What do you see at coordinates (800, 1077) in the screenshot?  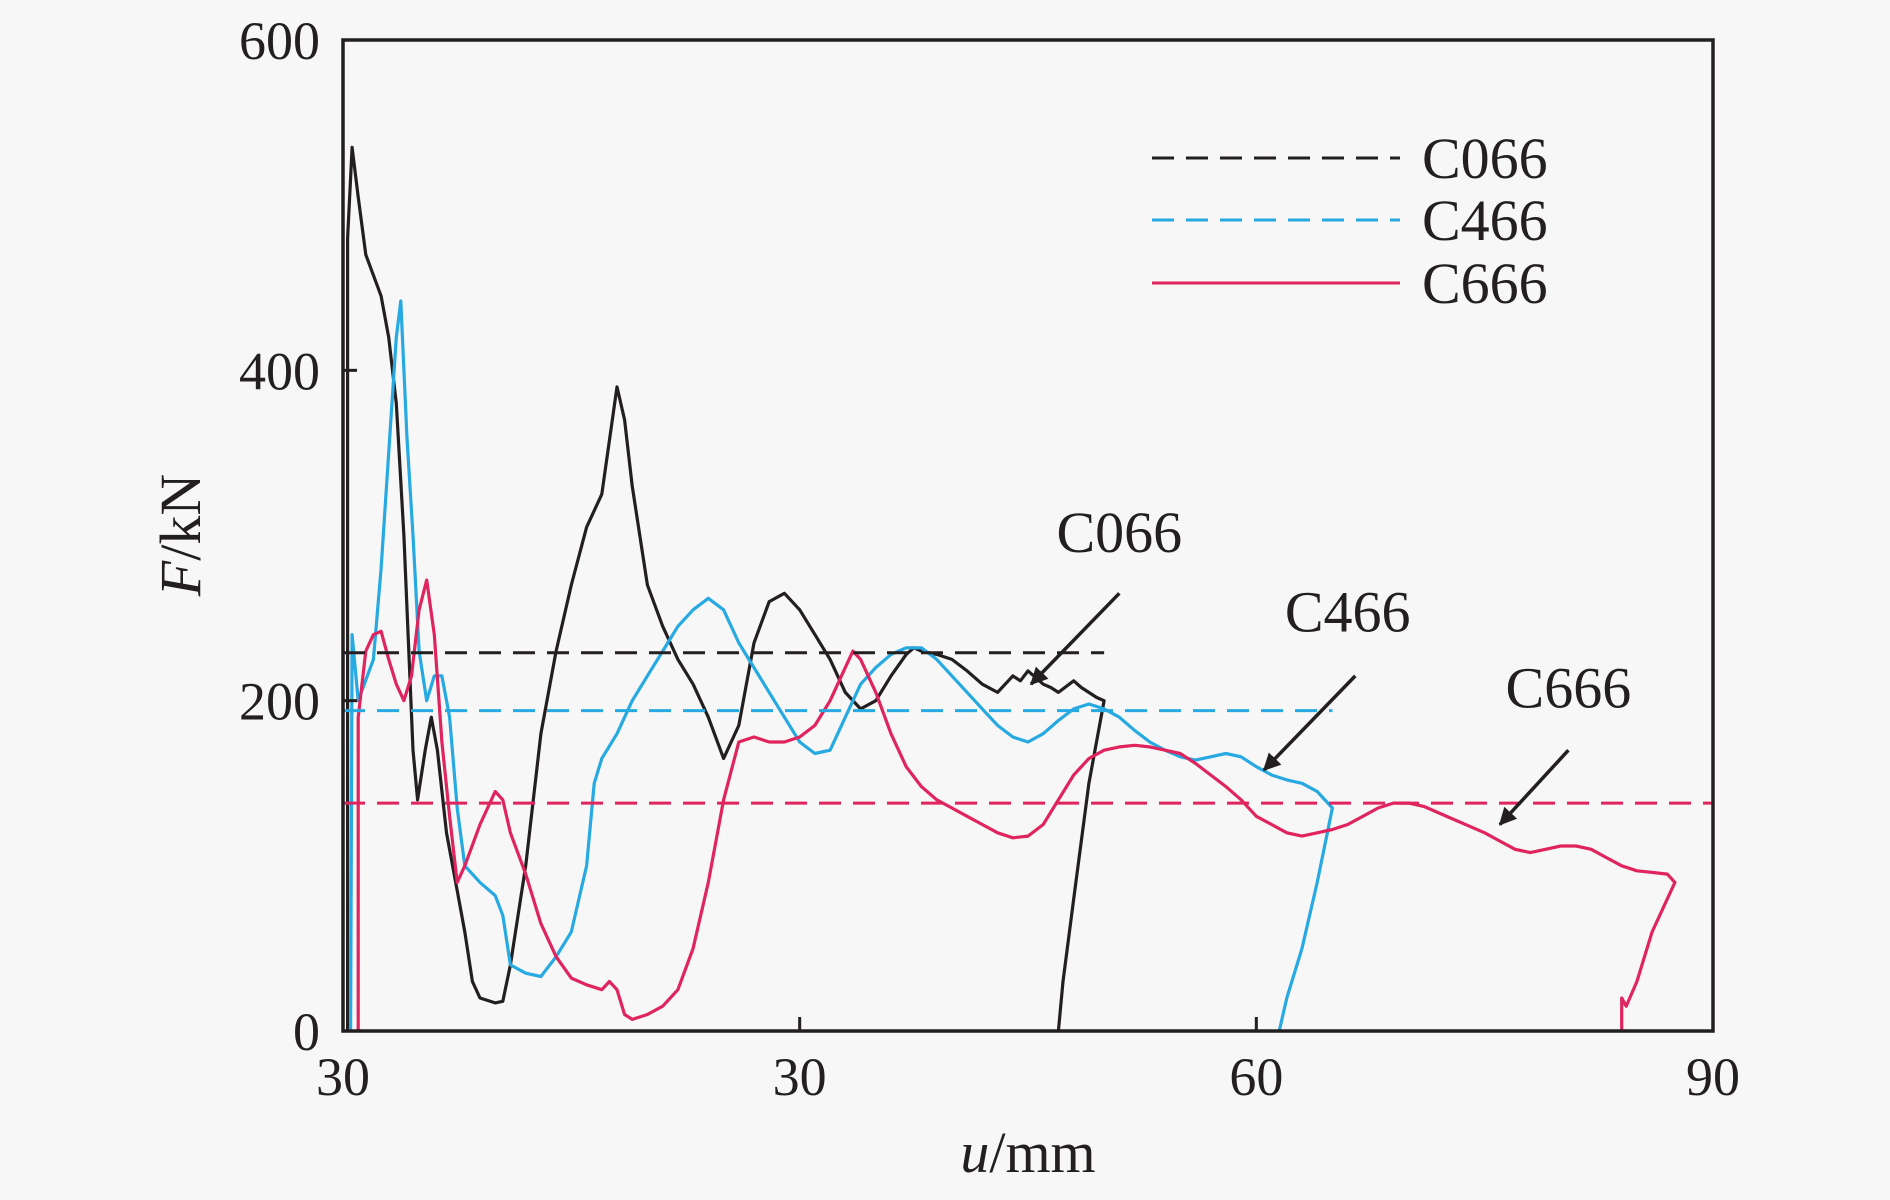 I see `x-tick-label-30: 30` at bounding box center [800, 1077].